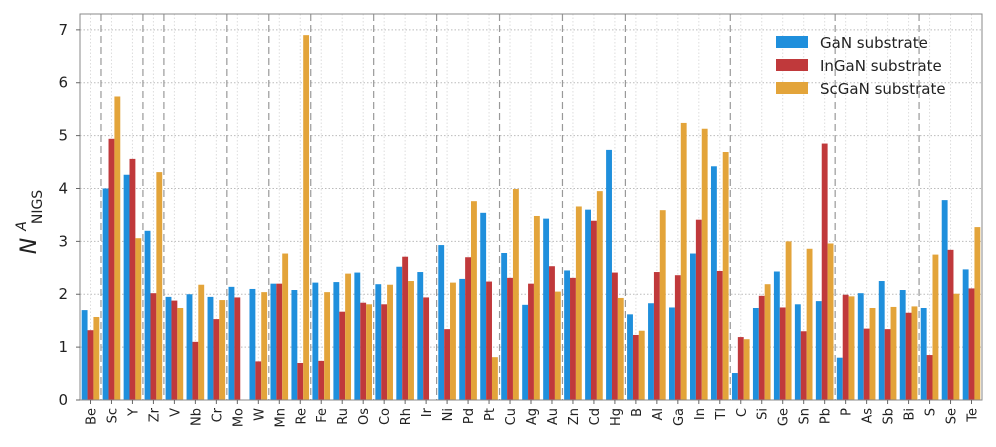 This screenshot has height=447, width=996. What do you see at coordinates (280, 417) in the screenshot?
I see `x-tick-label: Mn` at bounding box center [280, 417].